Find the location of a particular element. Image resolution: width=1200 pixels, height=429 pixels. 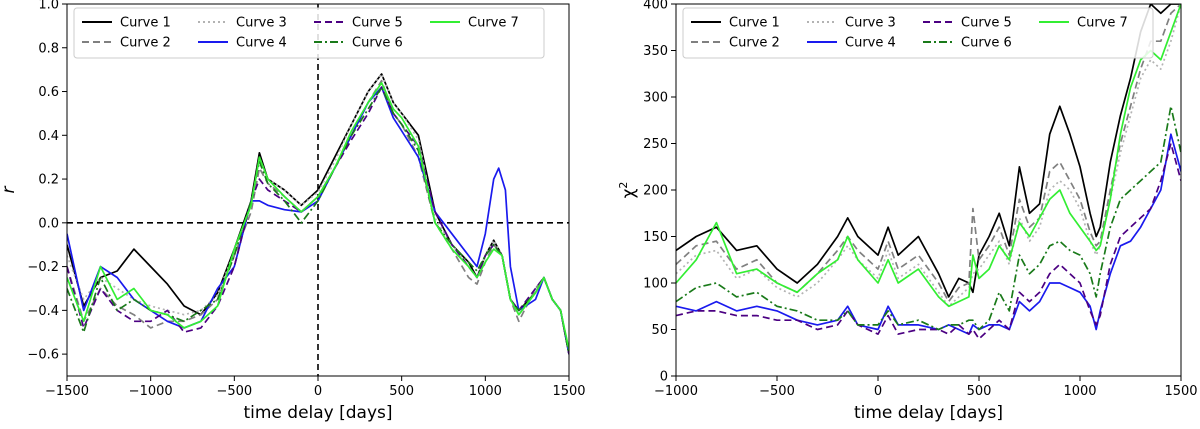

y-axis-label: χ2 is located at coordinates (628, 190).